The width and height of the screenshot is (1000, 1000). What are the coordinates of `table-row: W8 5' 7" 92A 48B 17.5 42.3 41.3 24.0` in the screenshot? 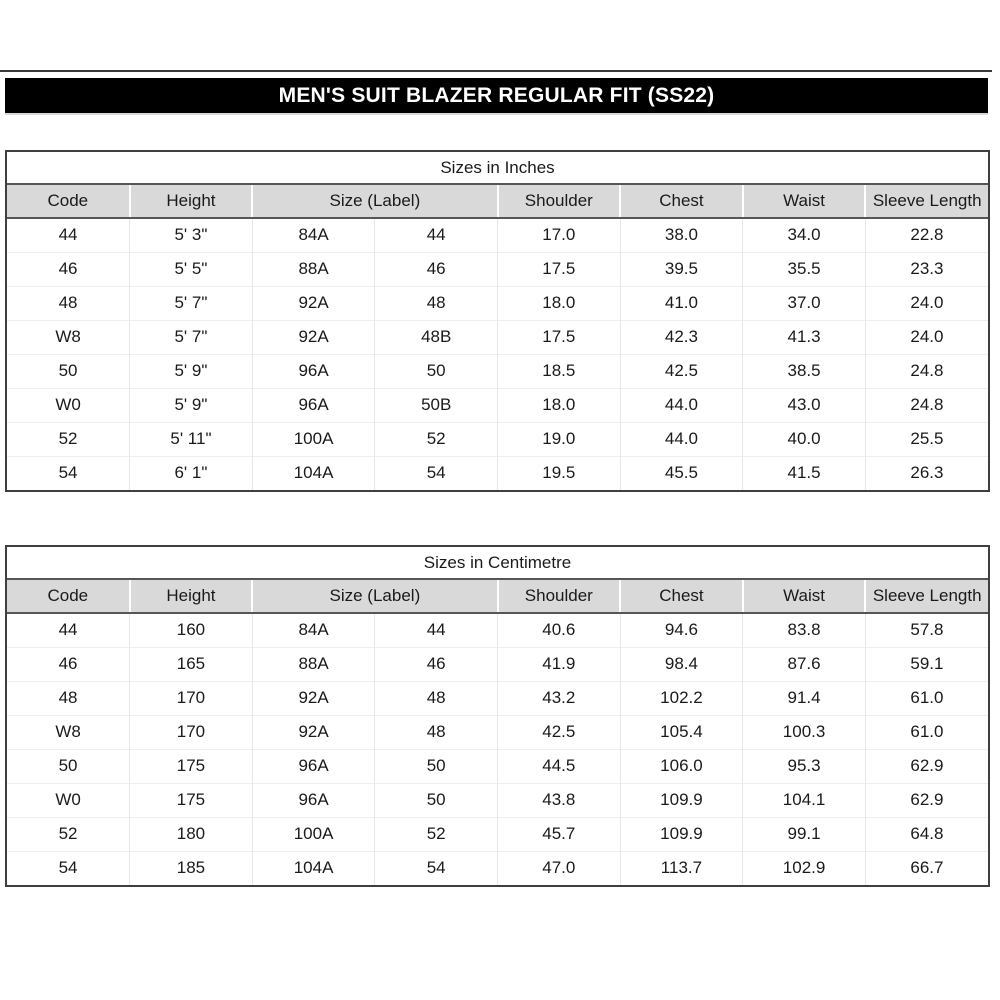 It's located at (497, 336).